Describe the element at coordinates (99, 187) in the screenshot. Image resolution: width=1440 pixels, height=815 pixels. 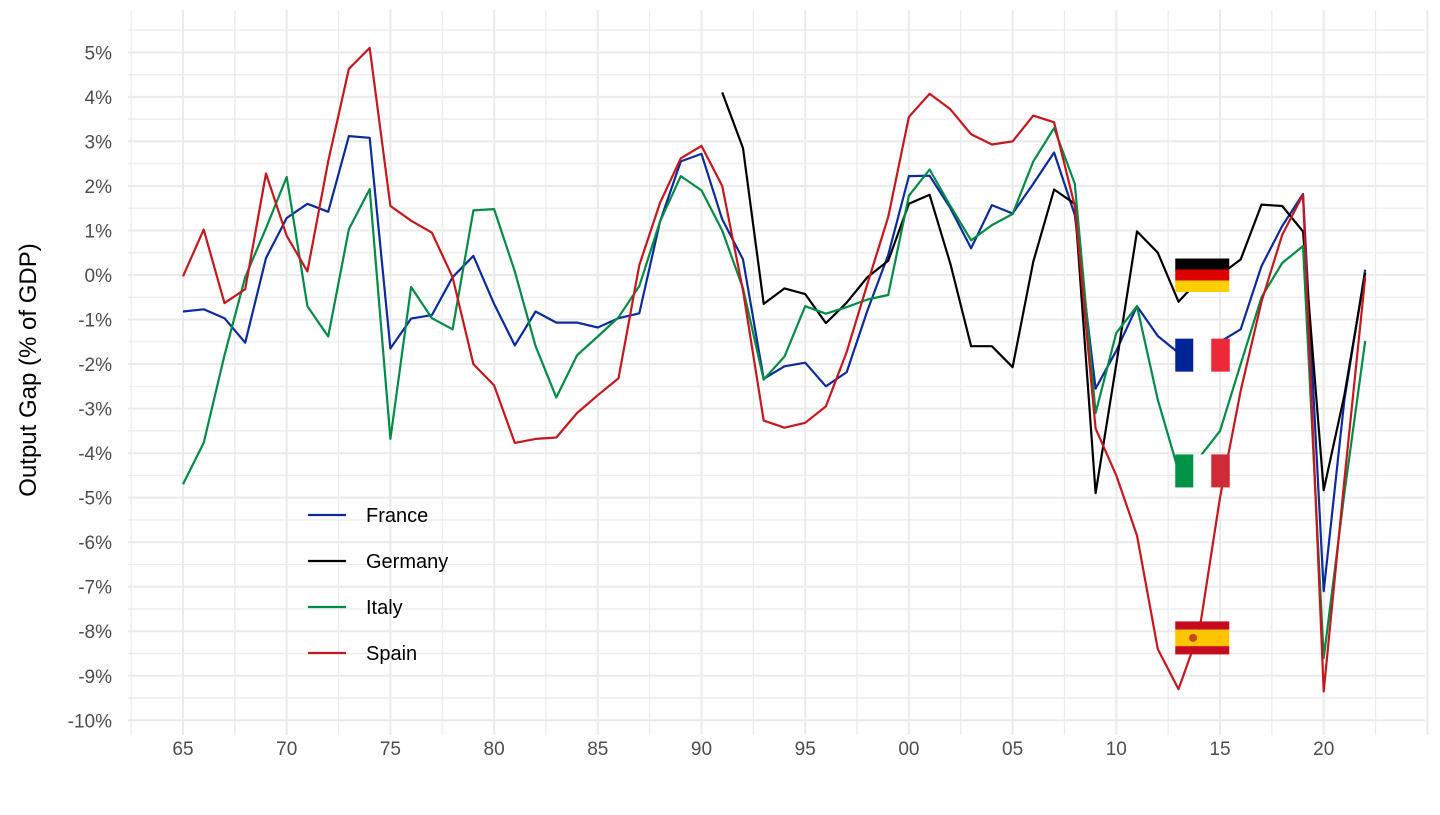
I see `y-tick-label: 2%` at that location.